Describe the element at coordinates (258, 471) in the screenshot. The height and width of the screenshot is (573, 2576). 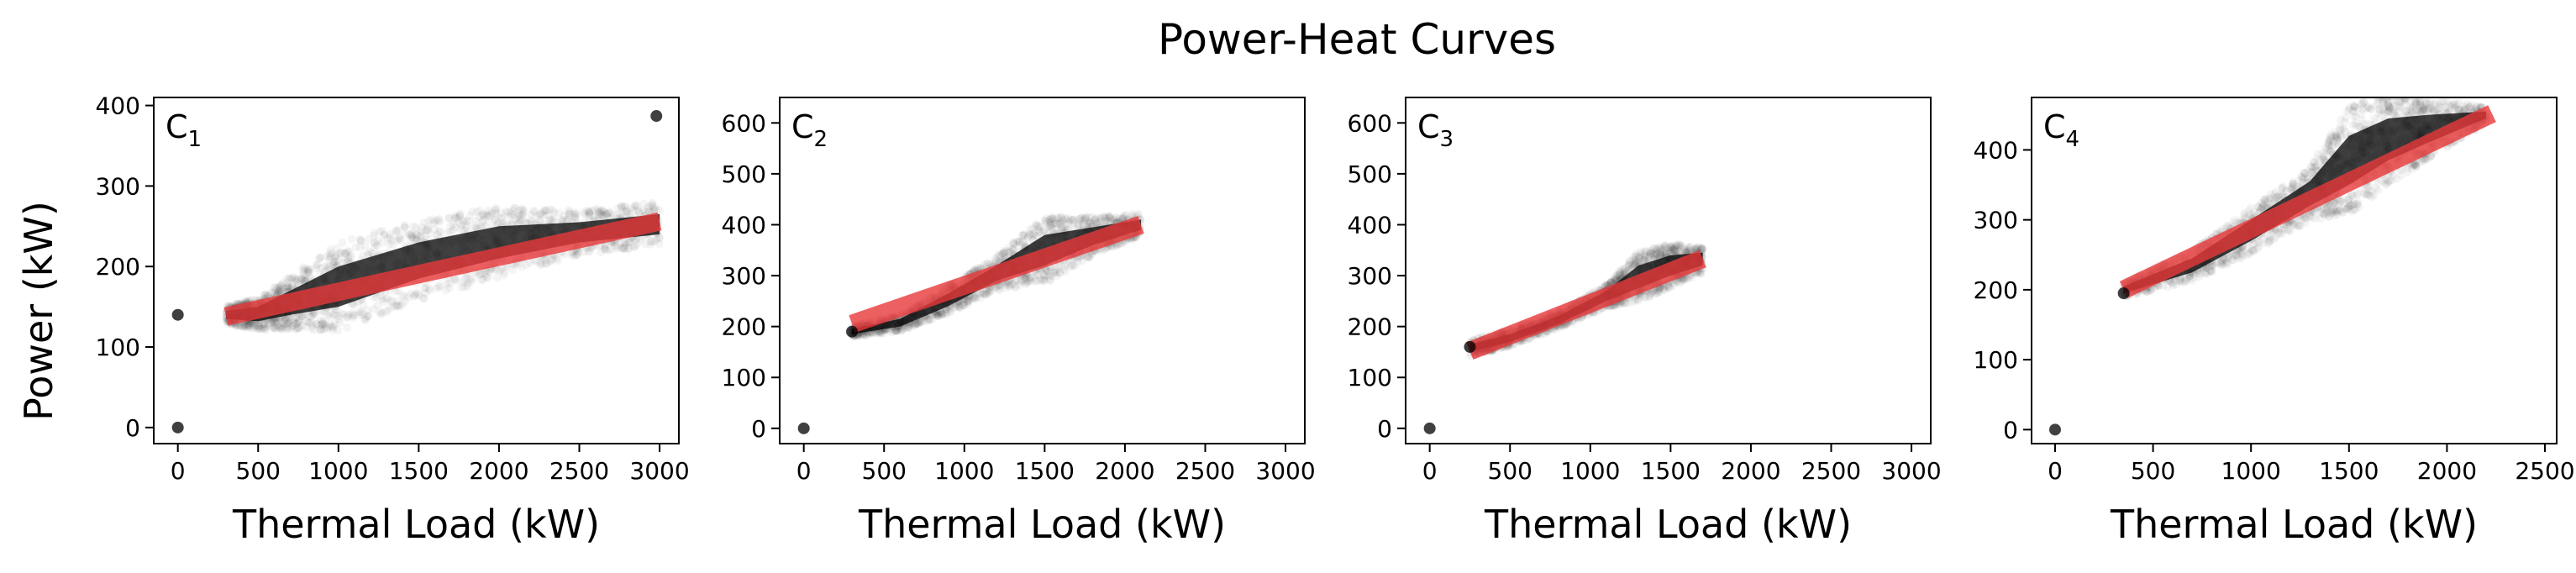
I see `x-tick-label: 500` at that location.